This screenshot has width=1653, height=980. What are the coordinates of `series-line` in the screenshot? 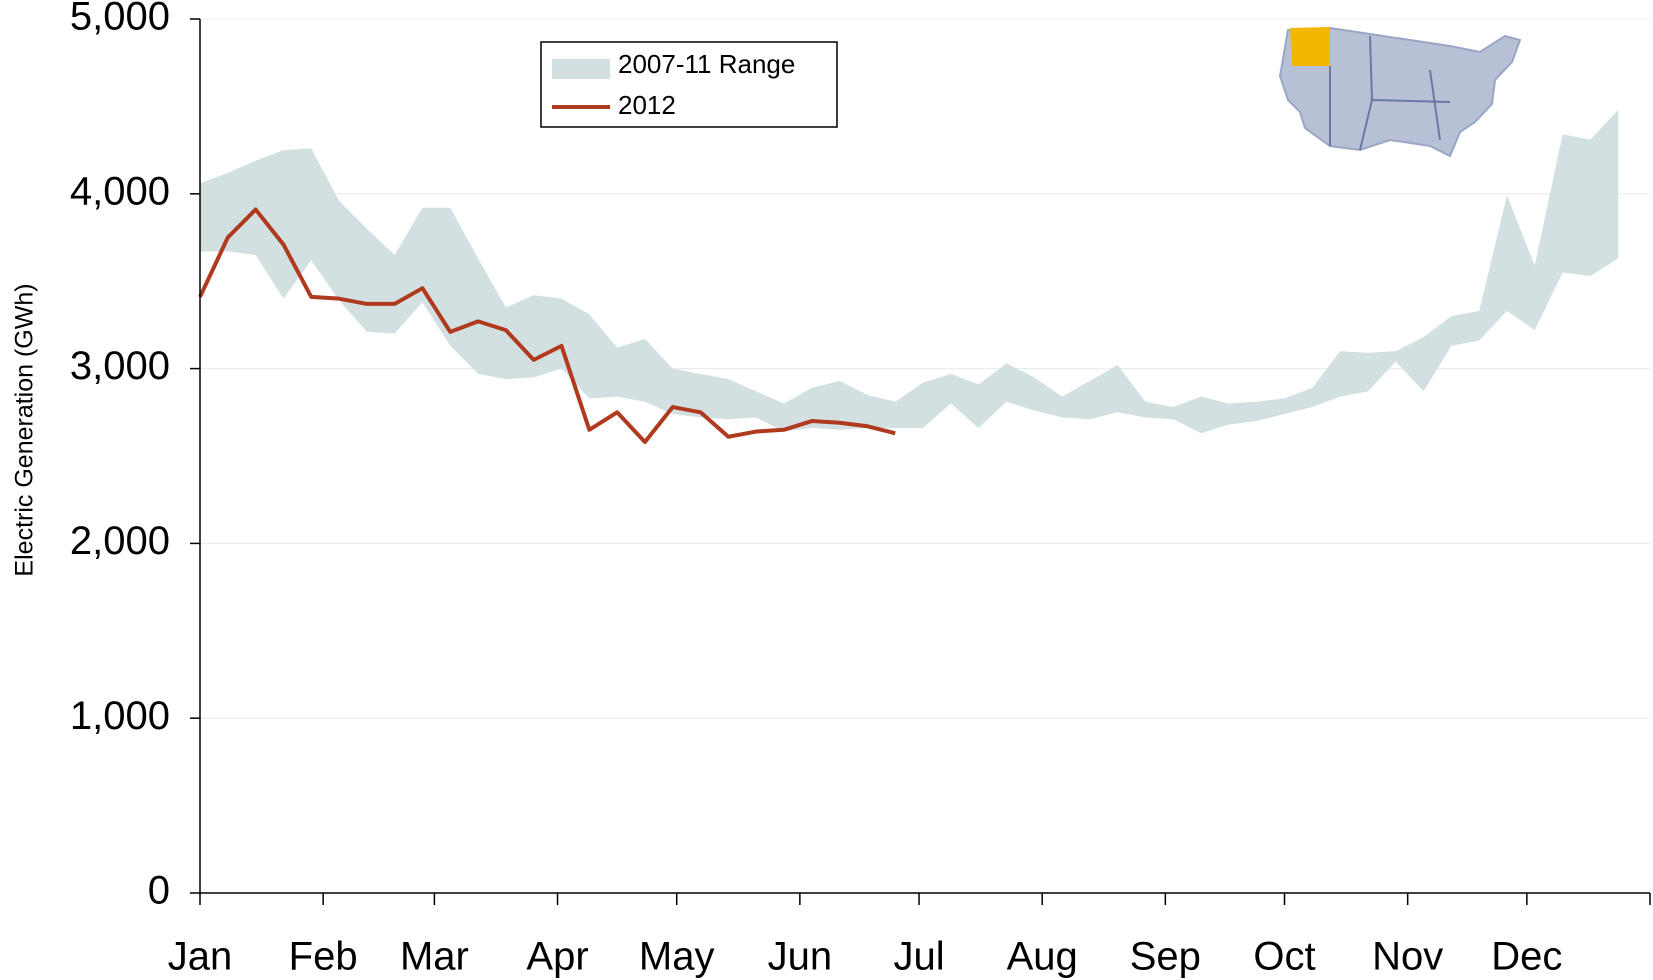 It's located at (547, 326).